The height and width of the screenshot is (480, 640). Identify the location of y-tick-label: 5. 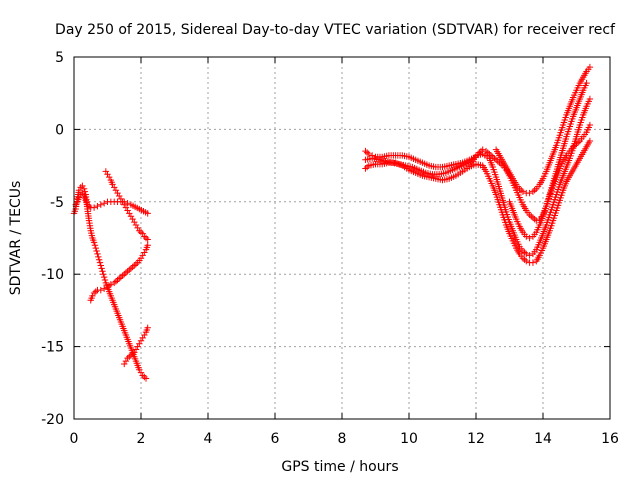
(59, 58).